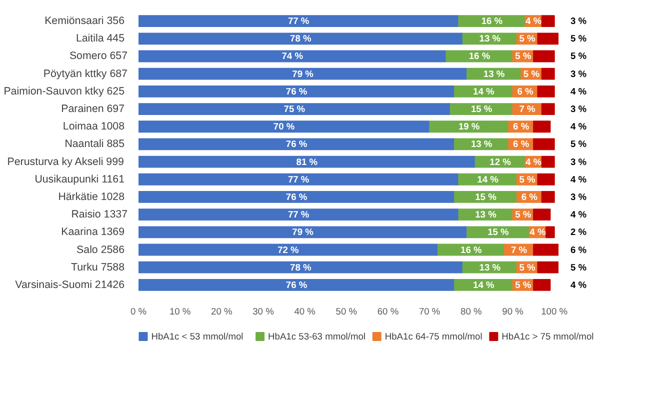 This screenshot has width=655, height=408. I want to click on x-tick-label: 80 %, so click(471, 311).